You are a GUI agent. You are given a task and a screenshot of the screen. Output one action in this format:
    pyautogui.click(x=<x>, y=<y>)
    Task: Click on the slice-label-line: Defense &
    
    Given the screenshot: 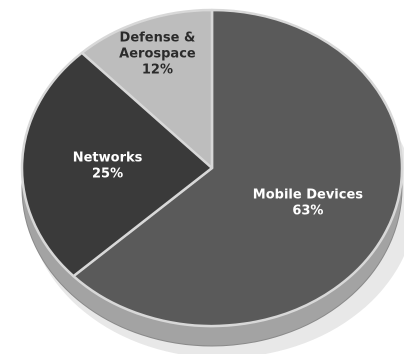 What is the action you would take?
    pyautogui.click(x=158, y=37)
    